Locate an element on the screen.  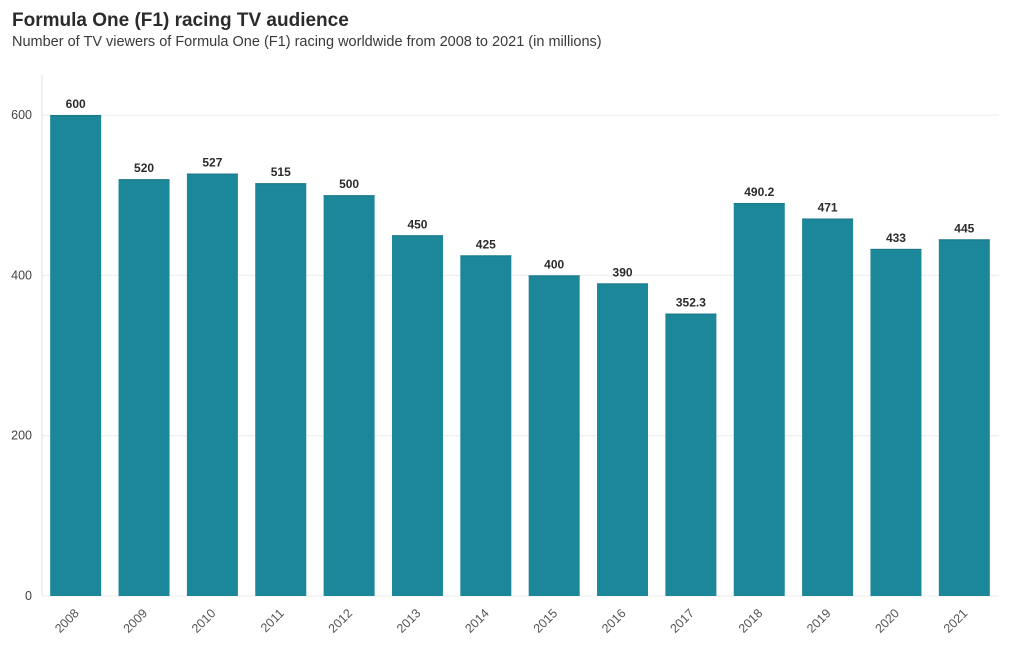
x-tick-label: 2012 is located at coordinates (341, 621).